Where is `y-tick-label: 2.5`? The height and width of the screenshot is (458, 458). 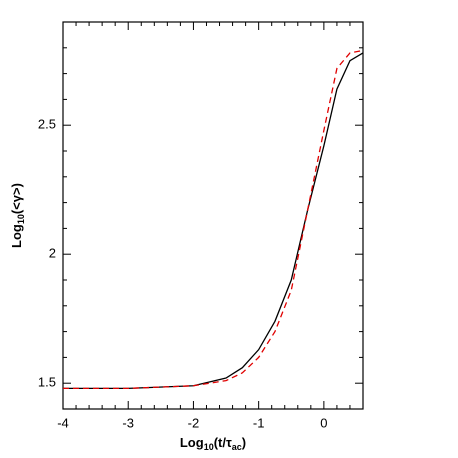
y-tick-label: 2.5 is located at coordinates (47, 124).